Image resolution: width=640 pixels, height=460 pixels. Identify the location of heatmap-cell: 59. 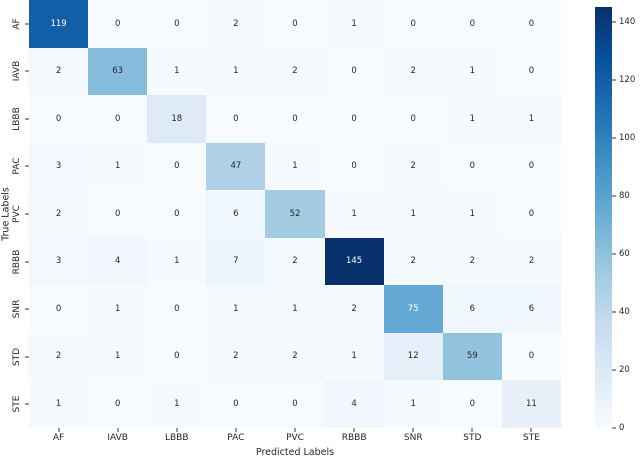
(472, 356).